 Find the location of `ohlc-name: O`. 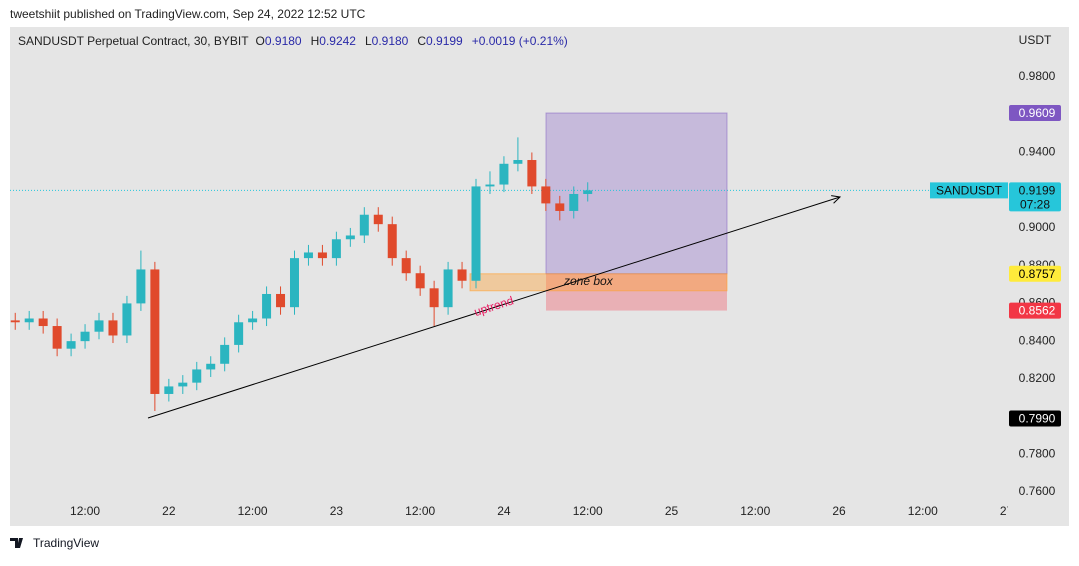

ohlc-name: O is located at coordinates (260, 41).